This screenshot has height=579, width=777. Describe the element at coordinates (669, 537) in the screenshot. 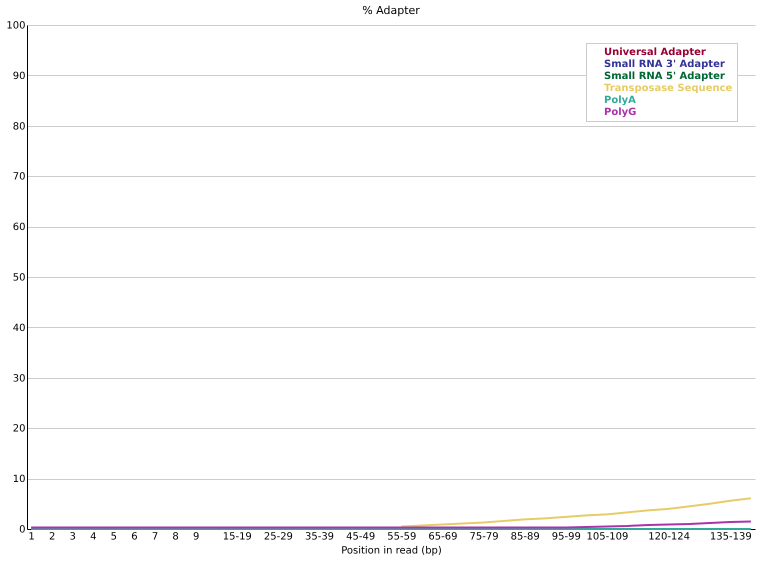

I see `x-tick-label: 120-124` at that location.